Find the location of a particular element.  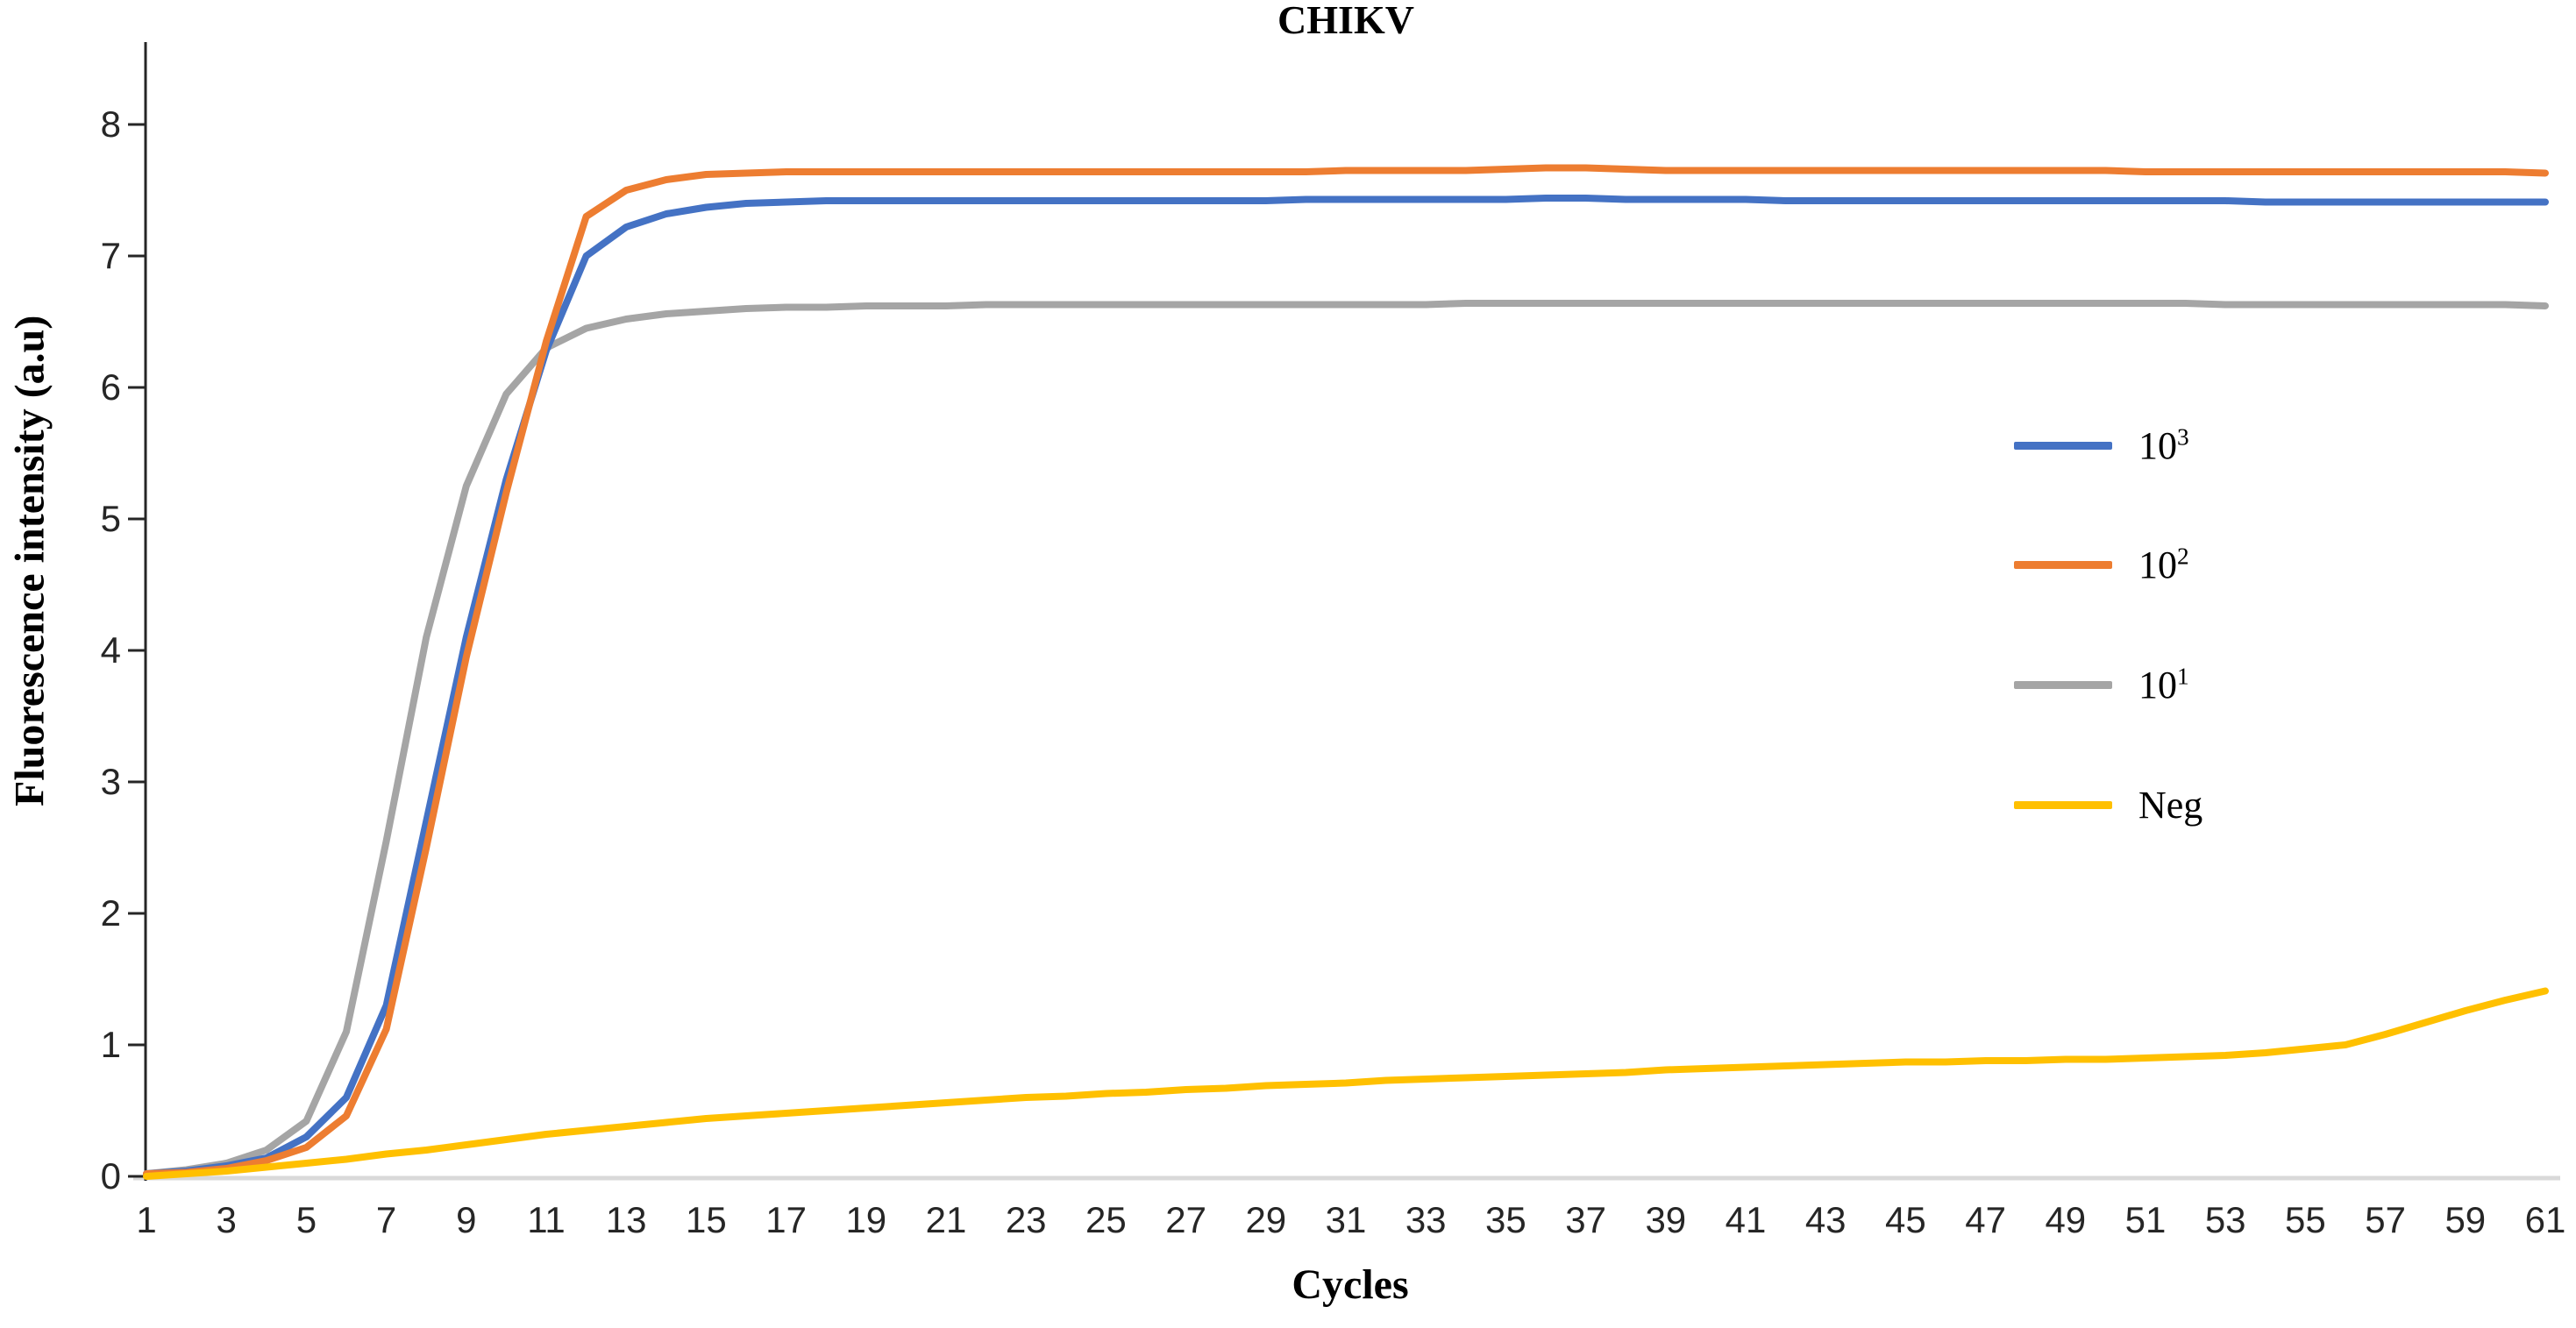

x-tick-label: 27 is located at coordinates (1185, 1220).